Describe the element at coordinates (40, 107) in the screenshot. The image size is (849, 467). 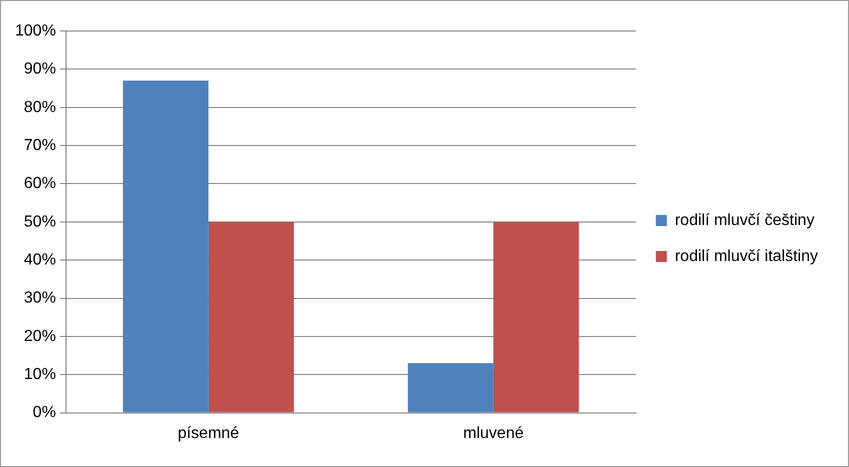
I see `y-tick-label: 80%` at that location.